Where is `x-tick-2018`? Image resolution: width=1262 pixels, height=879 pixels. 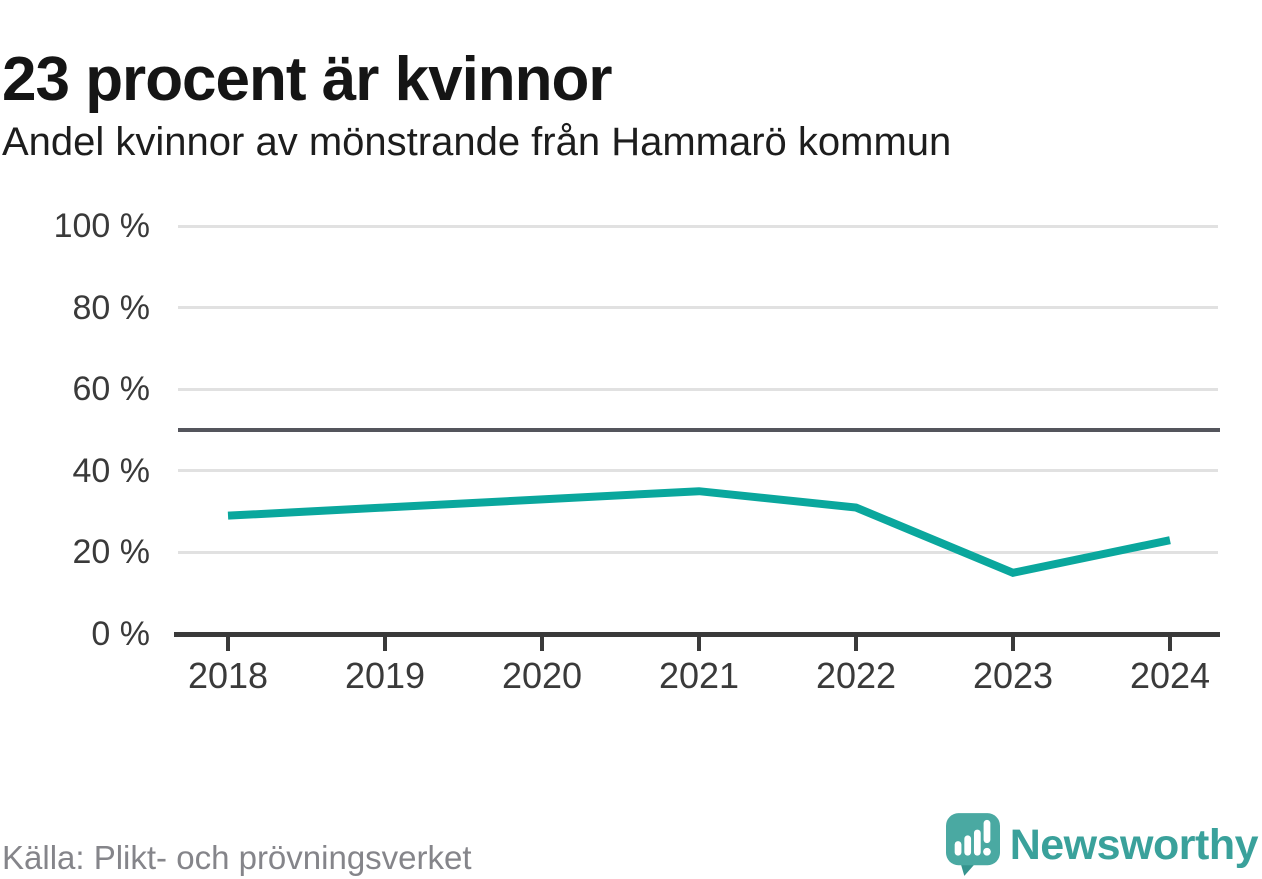 x-tick-2018 is located at coordinates (228, 643).